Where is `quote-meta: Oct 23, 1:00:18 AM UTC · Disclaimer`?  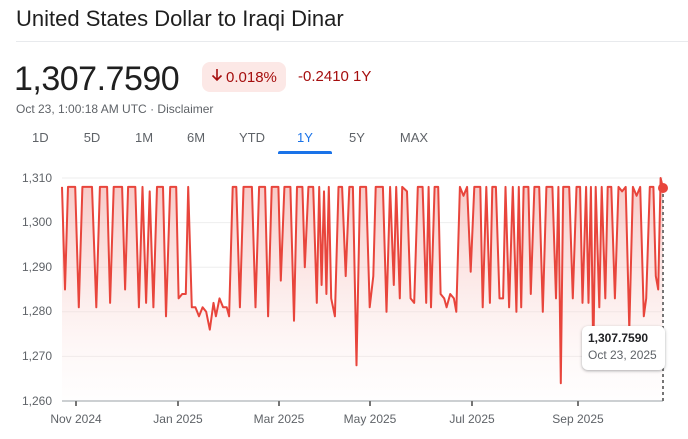 quote-meta: Oct 23, 1:00:18 AM UTC · Disclaimer is located at coordinates (114, 109).